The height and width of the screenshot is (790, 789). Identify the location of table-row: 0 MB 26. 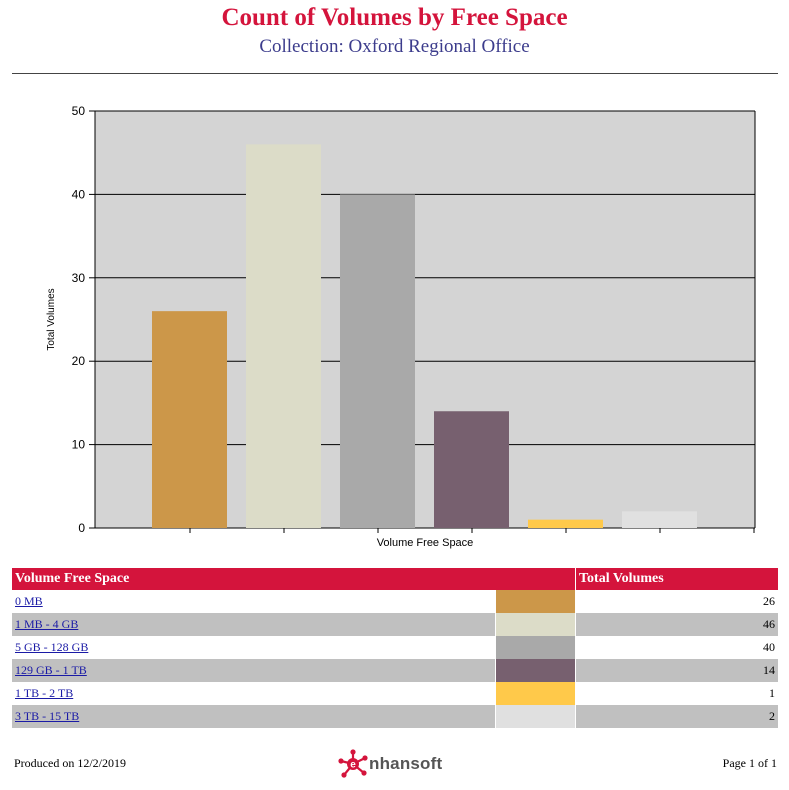
(395, 601).